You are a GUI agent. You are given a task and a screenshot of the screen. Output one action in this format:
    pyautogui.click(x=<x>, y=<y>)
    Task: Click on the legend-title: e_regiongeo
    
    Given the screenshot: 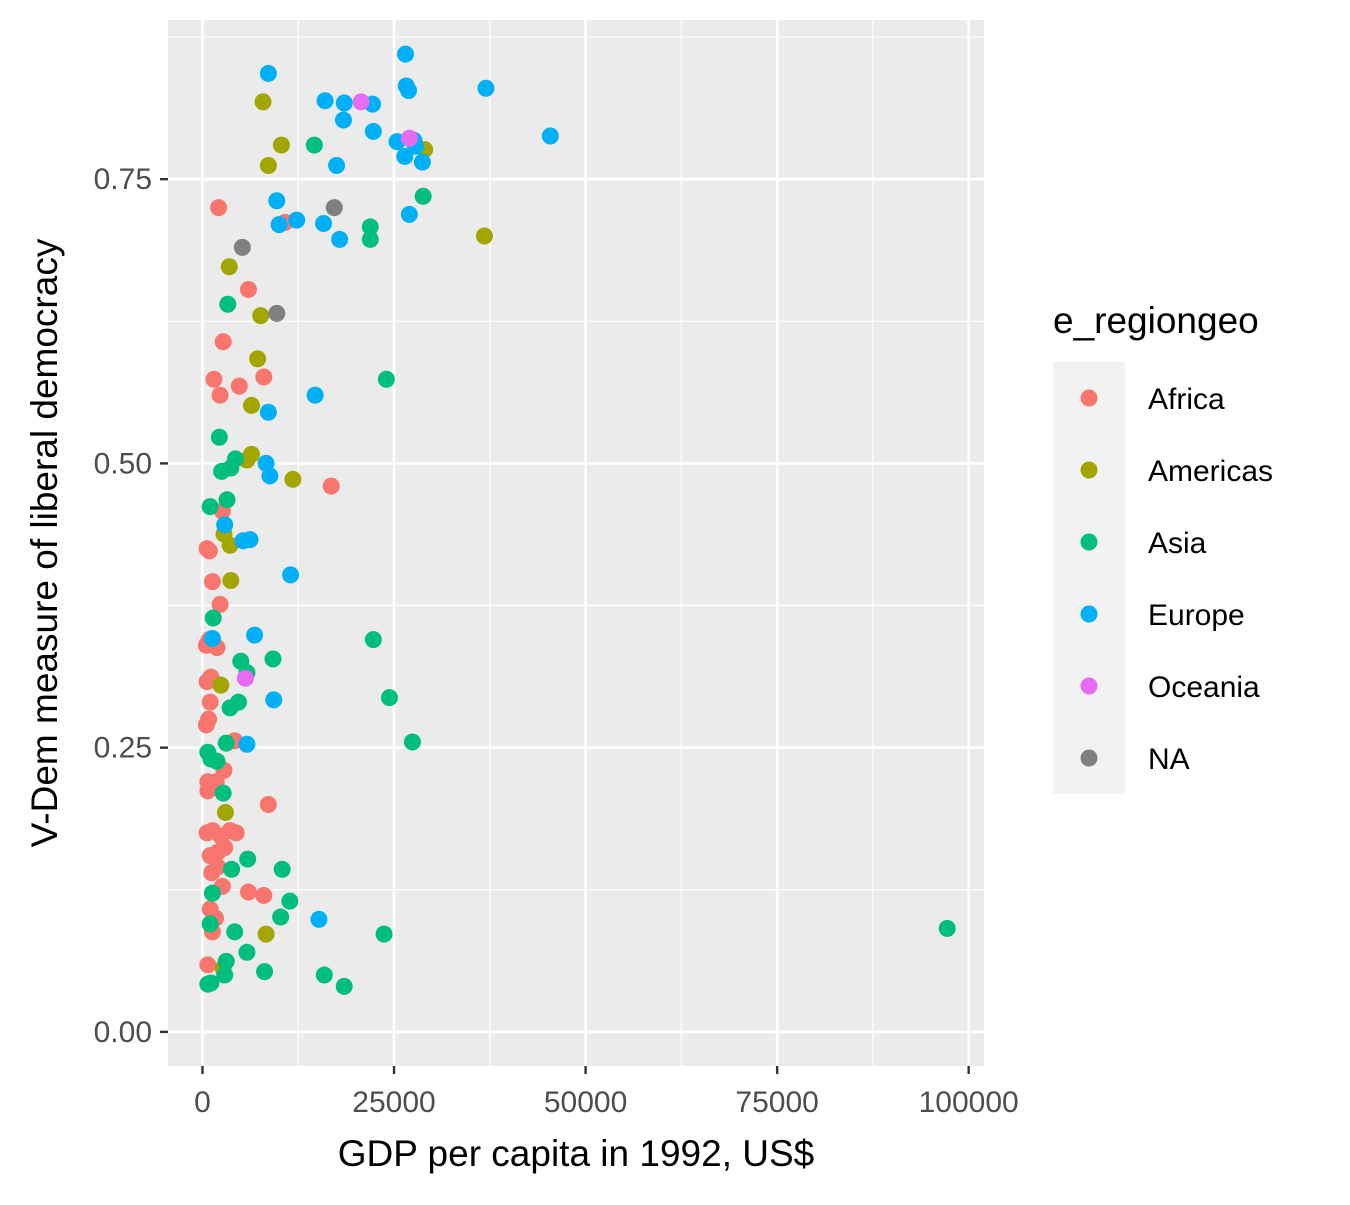 What is the action you would take?
    pyautogui.click(x=1156, y=320)
    